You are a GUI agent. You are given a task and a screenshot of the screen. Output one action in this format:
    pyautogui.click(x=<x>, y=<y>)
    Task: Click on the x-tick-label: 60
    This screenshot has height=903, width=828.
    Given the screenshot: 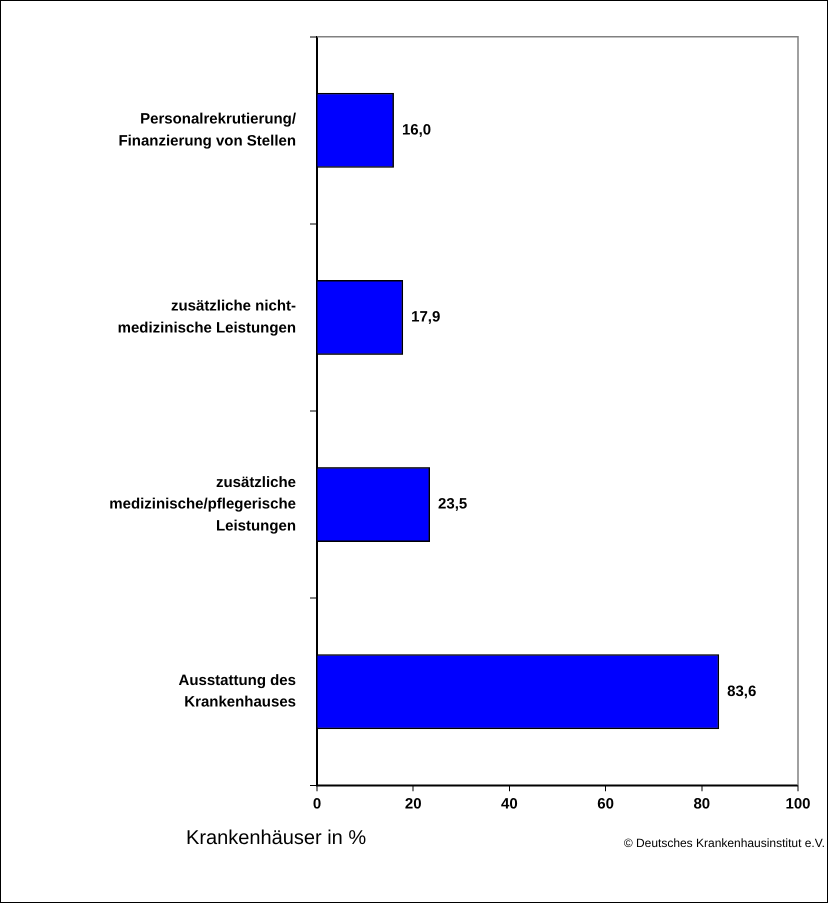 What is the action you would take?
    pyautogui.click(x=605, y=803)
    